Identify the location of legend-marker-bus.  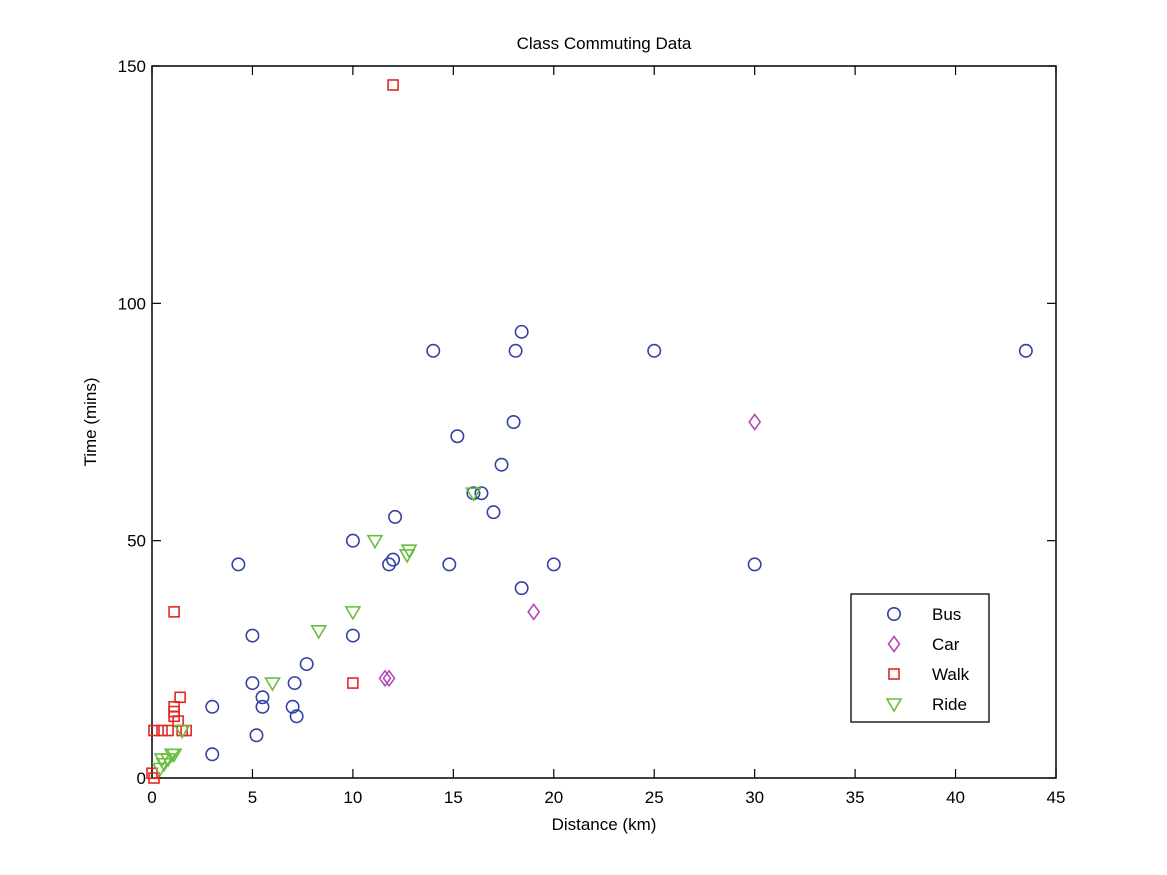
(893, 613).